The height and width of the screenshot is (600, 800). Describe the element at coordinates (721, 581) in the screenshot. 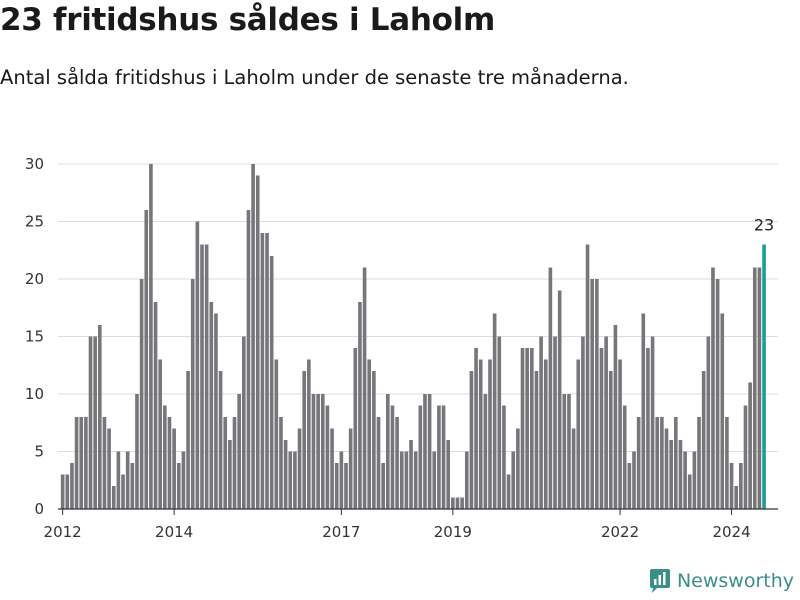

I see `newsworthy-logo: Newsworthy` at that location.